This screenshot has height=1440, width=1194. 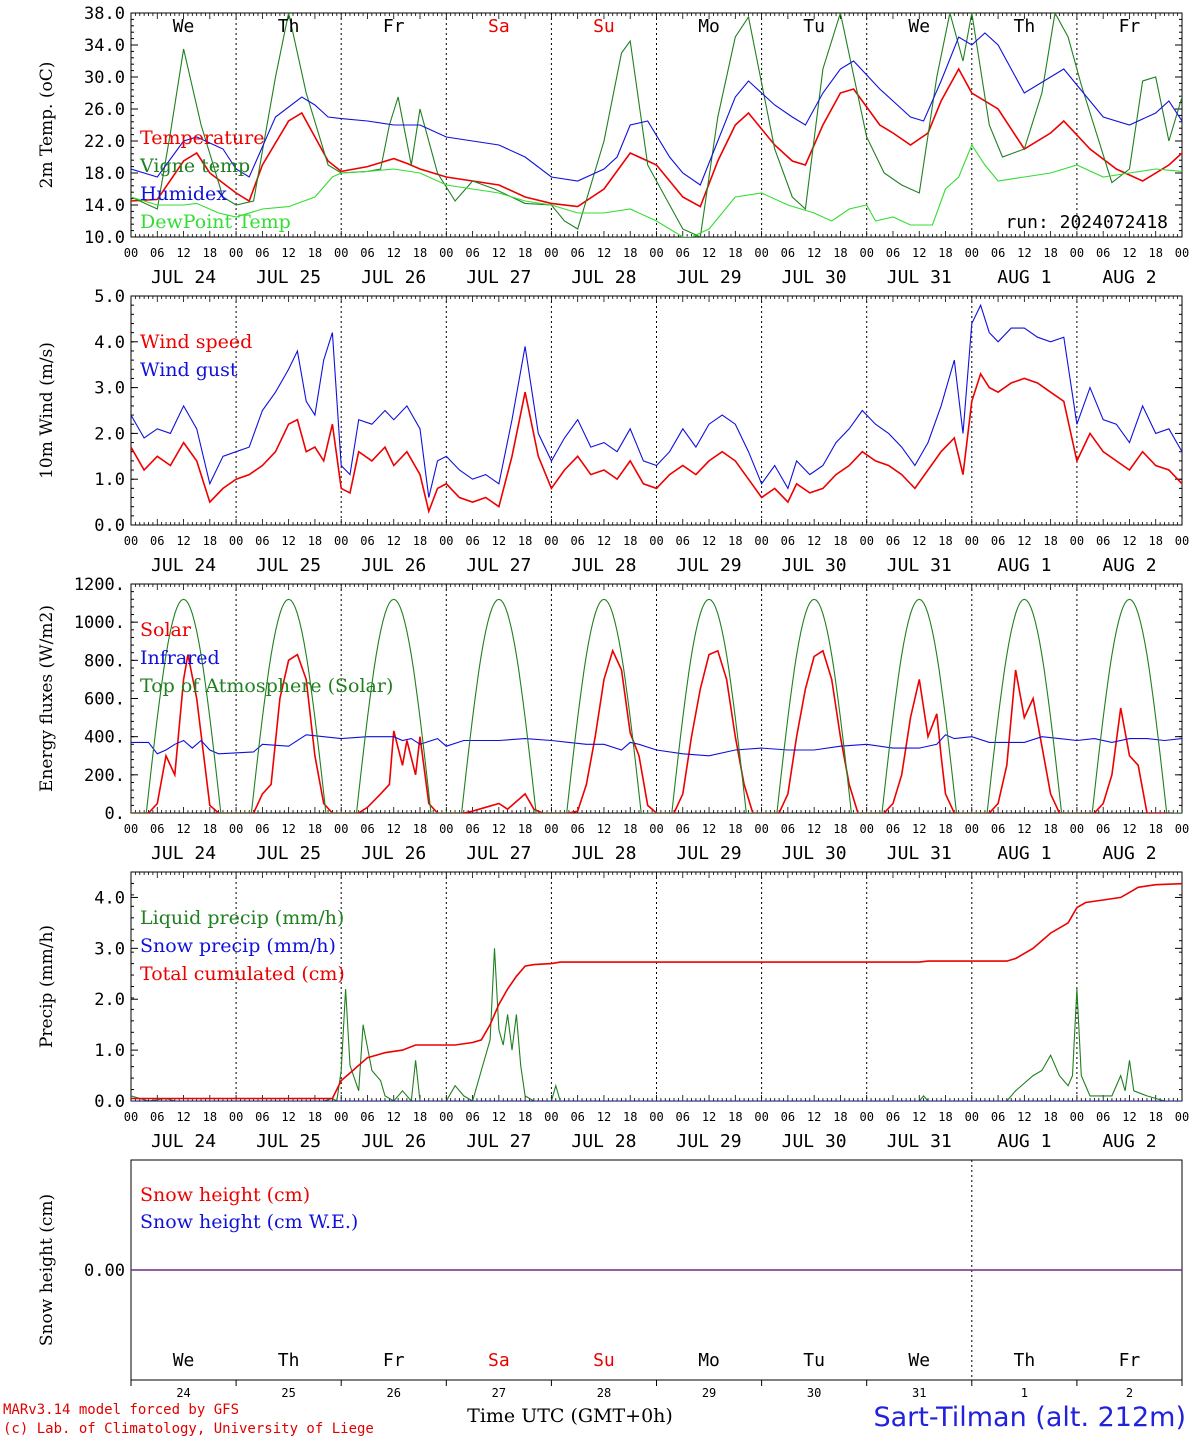 I want to click on legend-entry: Wind gust, so click(x=189, y=370).